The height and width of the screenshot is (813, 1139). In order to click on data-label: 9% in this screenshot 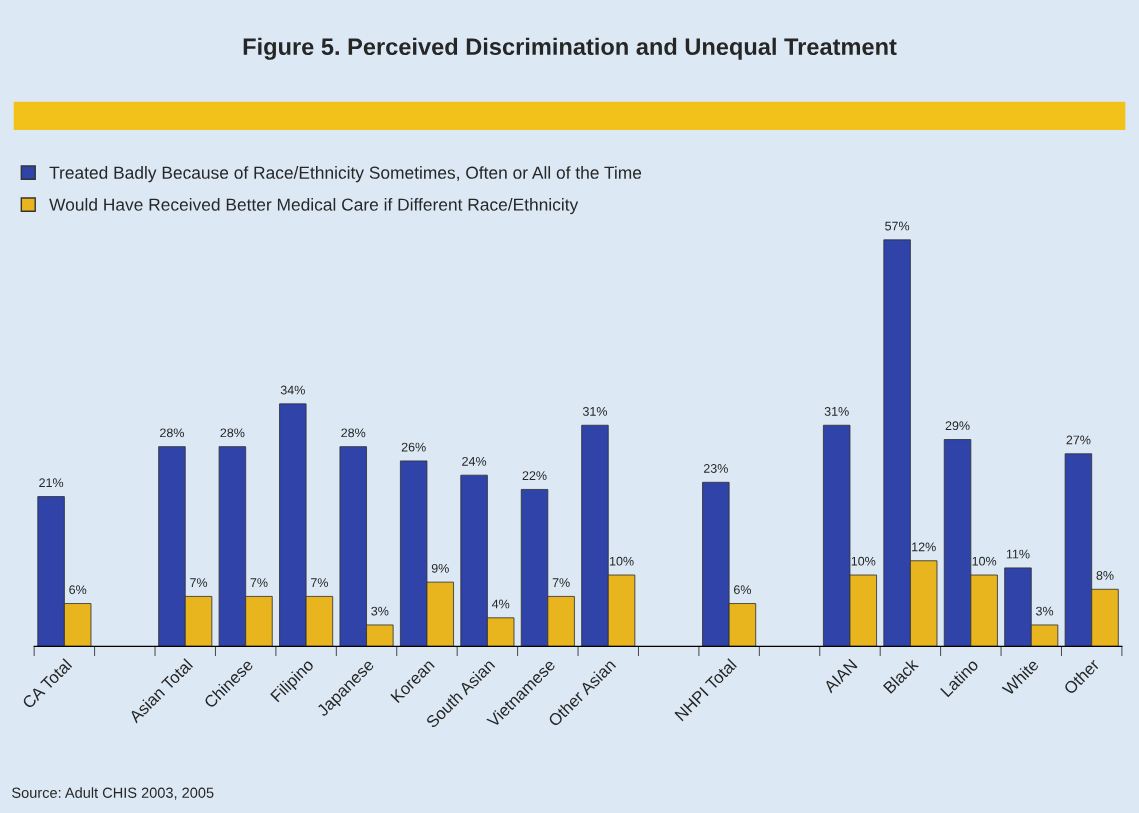, I will do `click(440, 568)`.